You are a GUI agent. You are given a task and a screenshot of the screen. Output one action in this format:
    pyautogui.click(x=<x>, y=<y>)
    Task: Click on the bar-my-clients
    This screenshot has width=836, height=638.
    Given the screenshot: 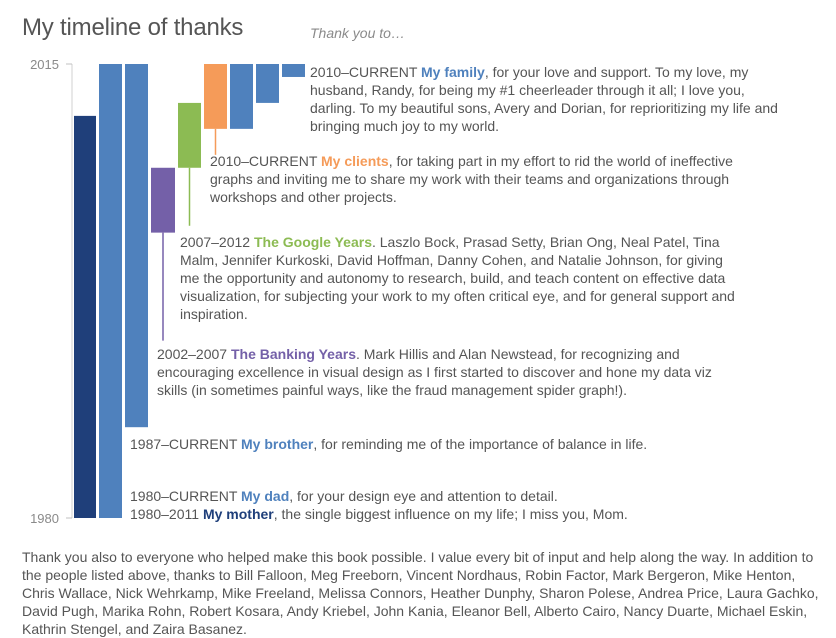 What is the action you would take?
    pyautogui.click(x=215, y=96)
    